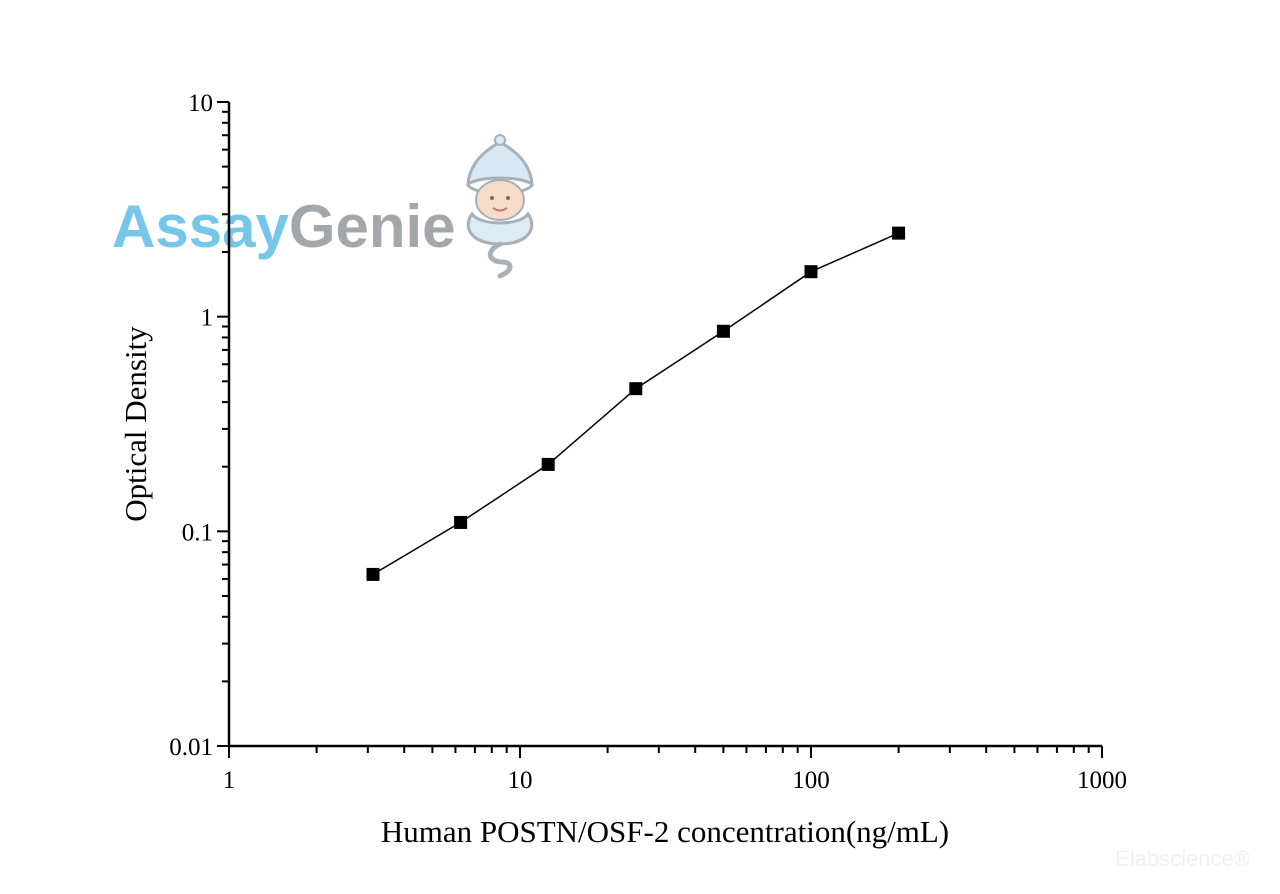 This screenshot has height=894, width=1280. What do you see at coordinates (811, 780) in the screenshot?
I see `x-tick-label: 100` at bounding box center [811, 780].